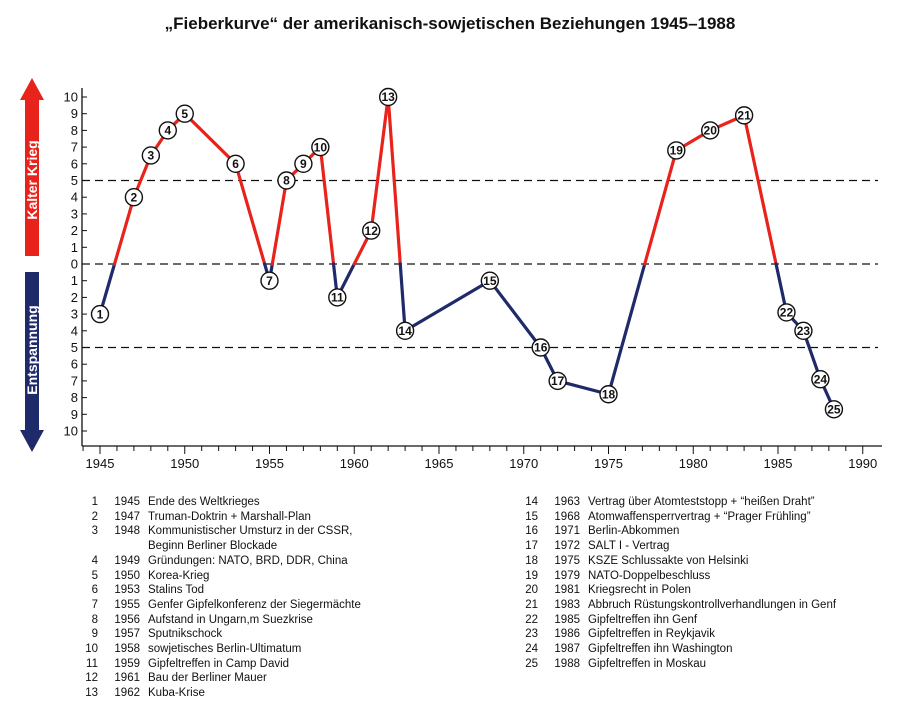 The height and width of the screenshot is (715, 900). What do you see at coordinates (100, 463) in the screenshot?
I see `x-tick-label-1945: 1945` at bounding box center [100, 463].